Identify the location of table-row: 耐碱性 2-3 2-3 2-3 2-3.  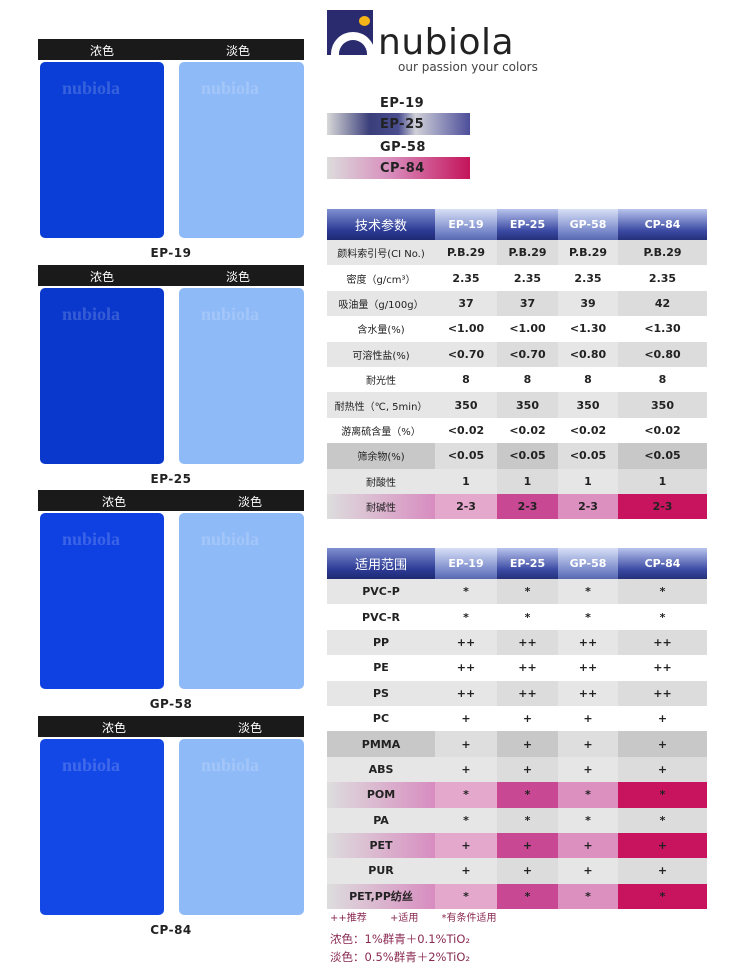
(517, 506).